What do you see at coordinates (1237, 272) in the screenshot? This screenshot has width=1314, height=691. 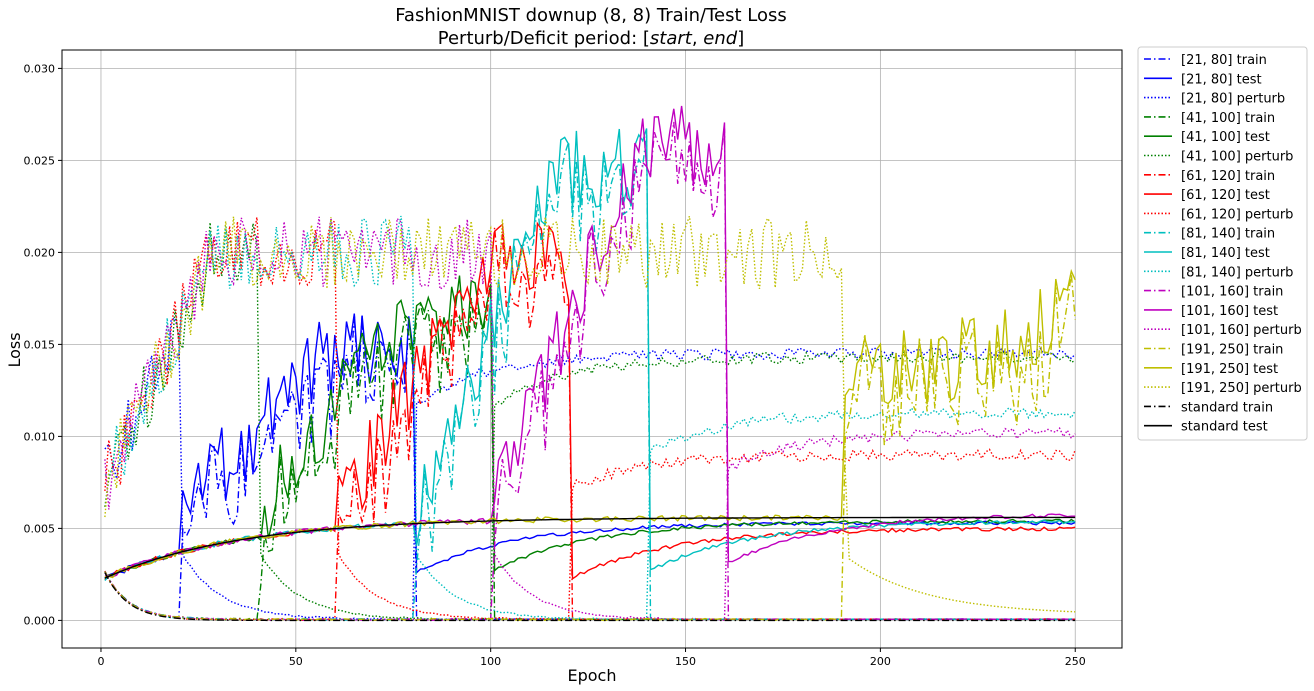 I see `legend-label: [81, 140] perturb` at bounding box center [1237, 272].